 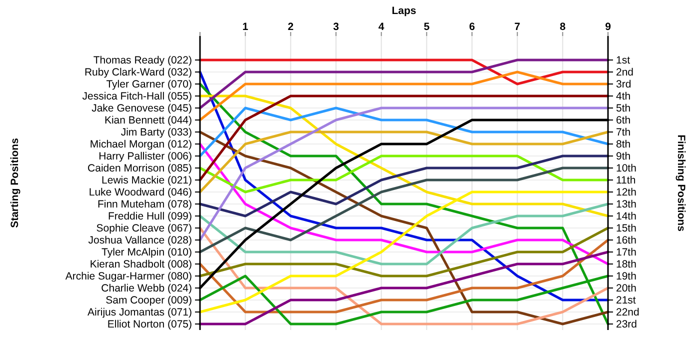 I want to click on category-label: Luke Woodward (046), so click(x=140, y=192).